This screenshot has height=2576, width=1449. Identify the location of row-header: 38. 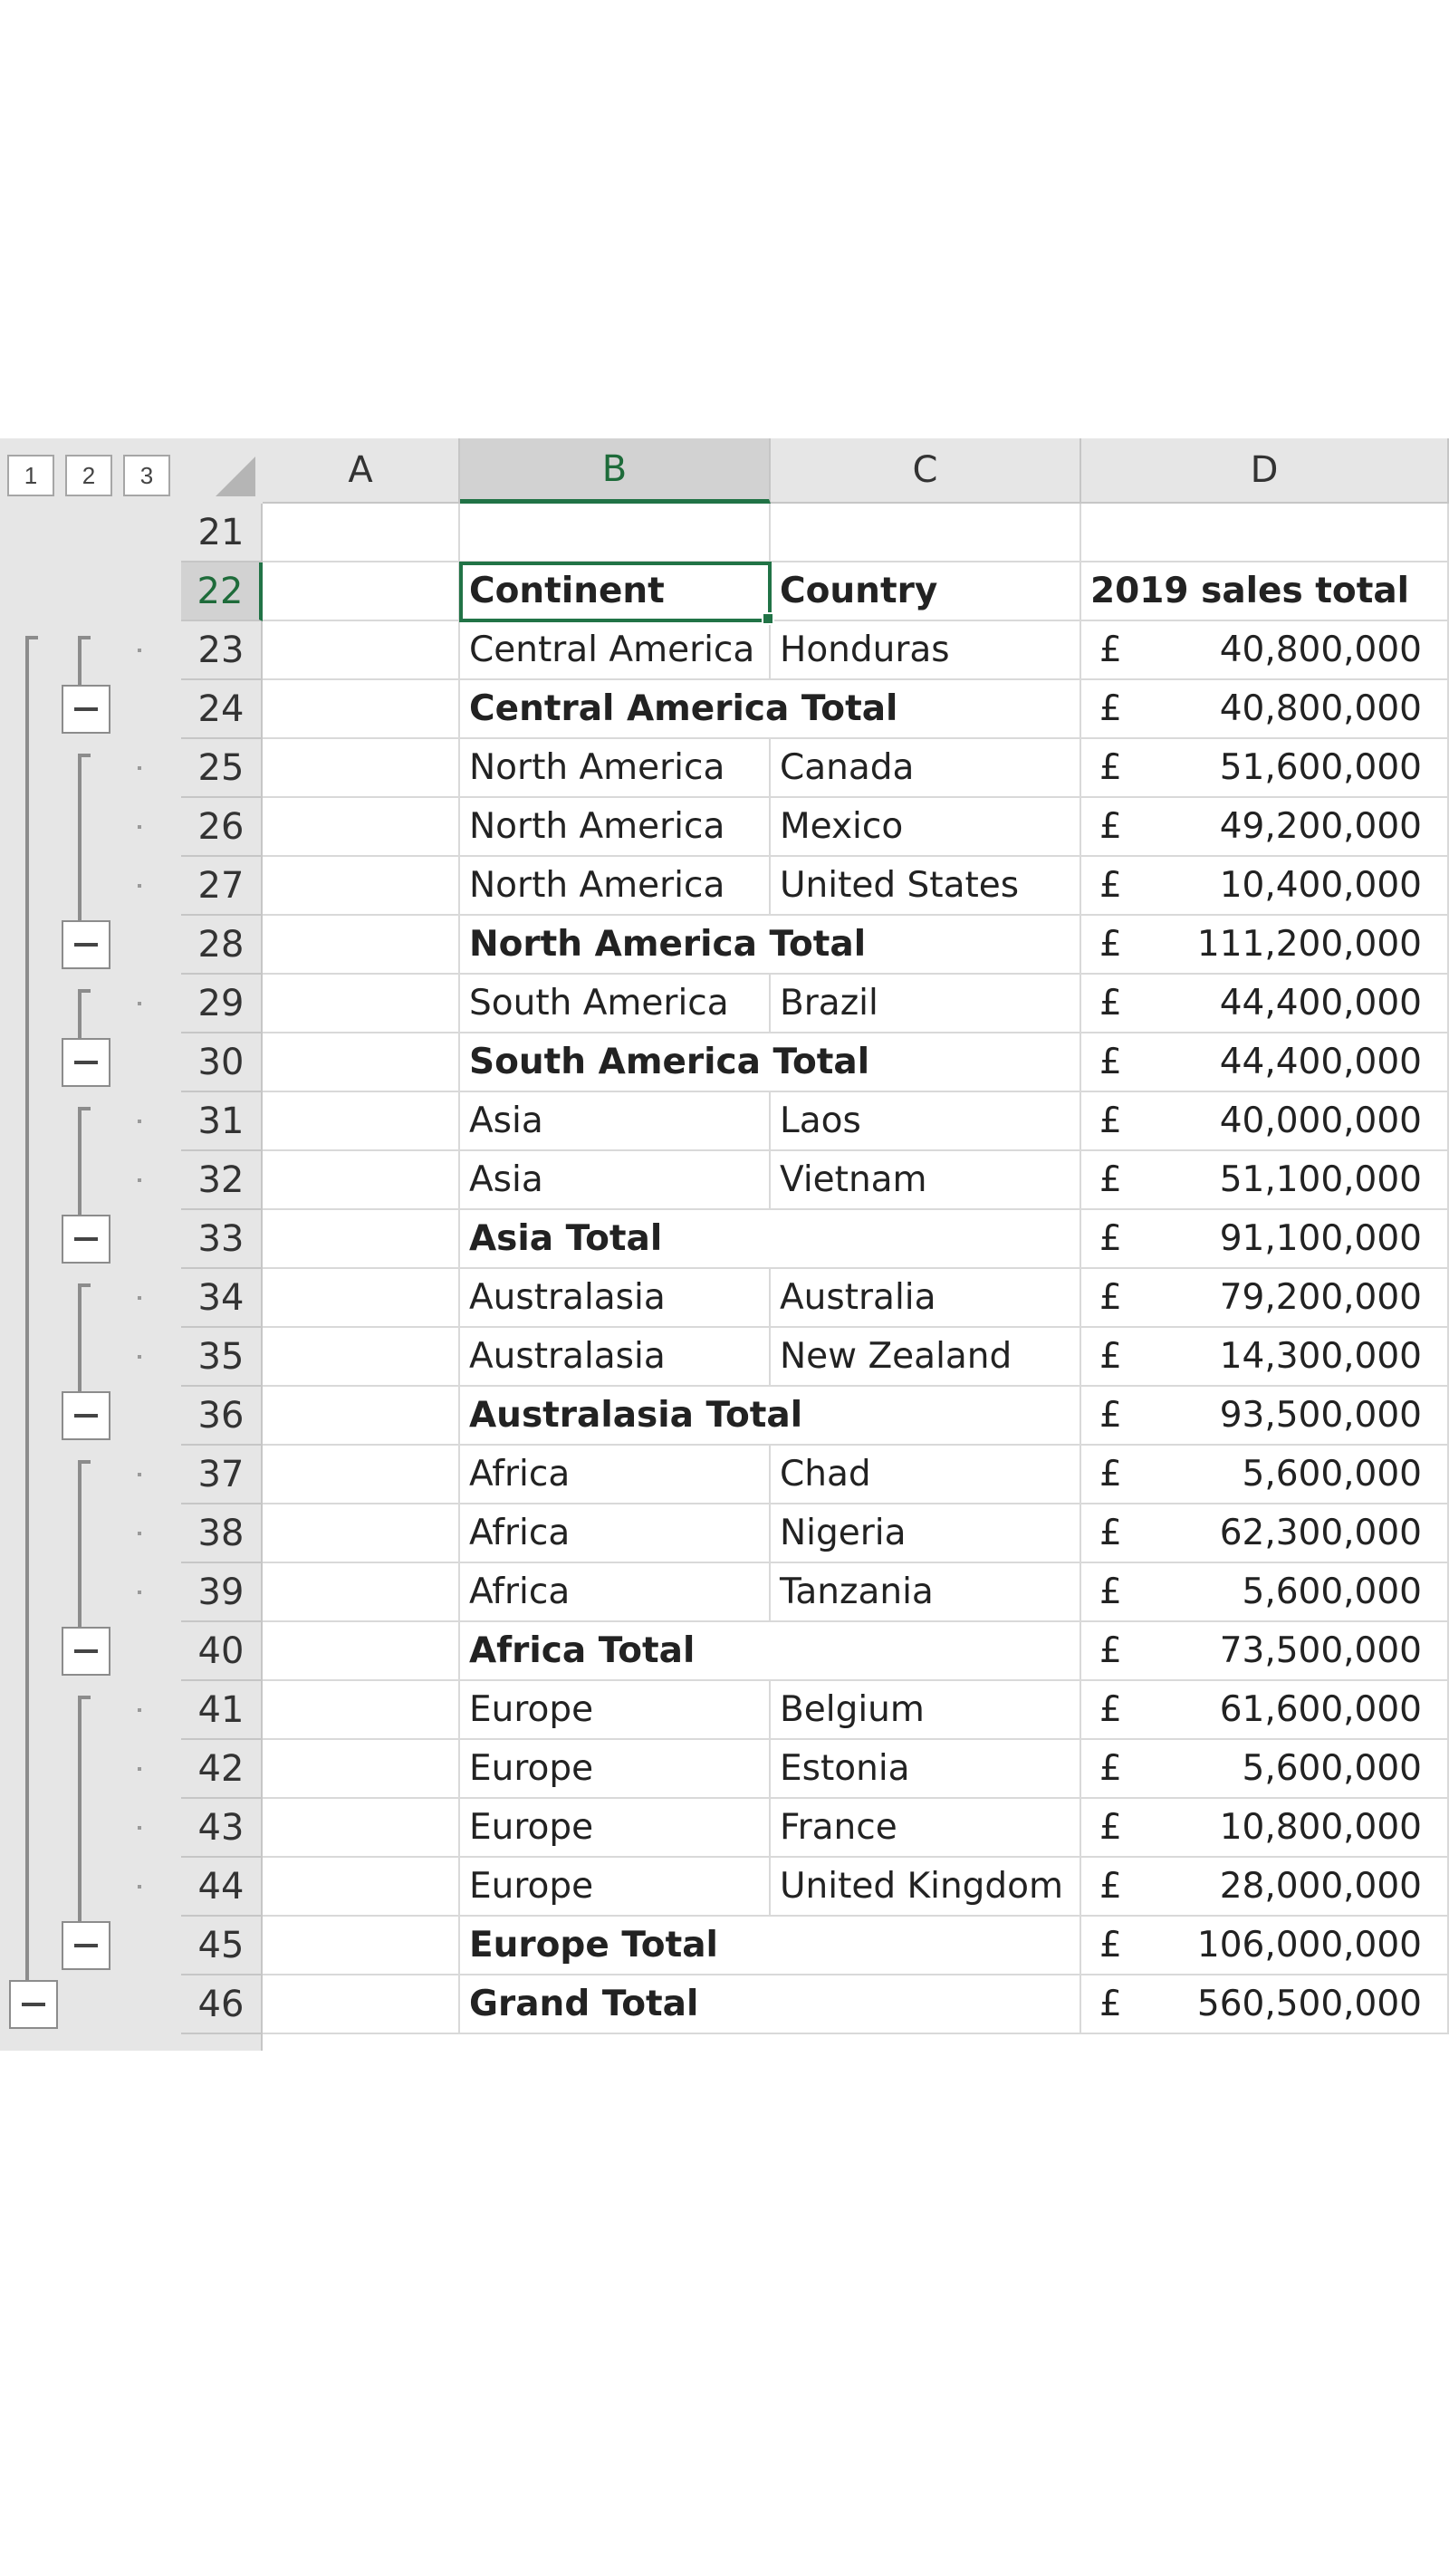
(222, 1533).